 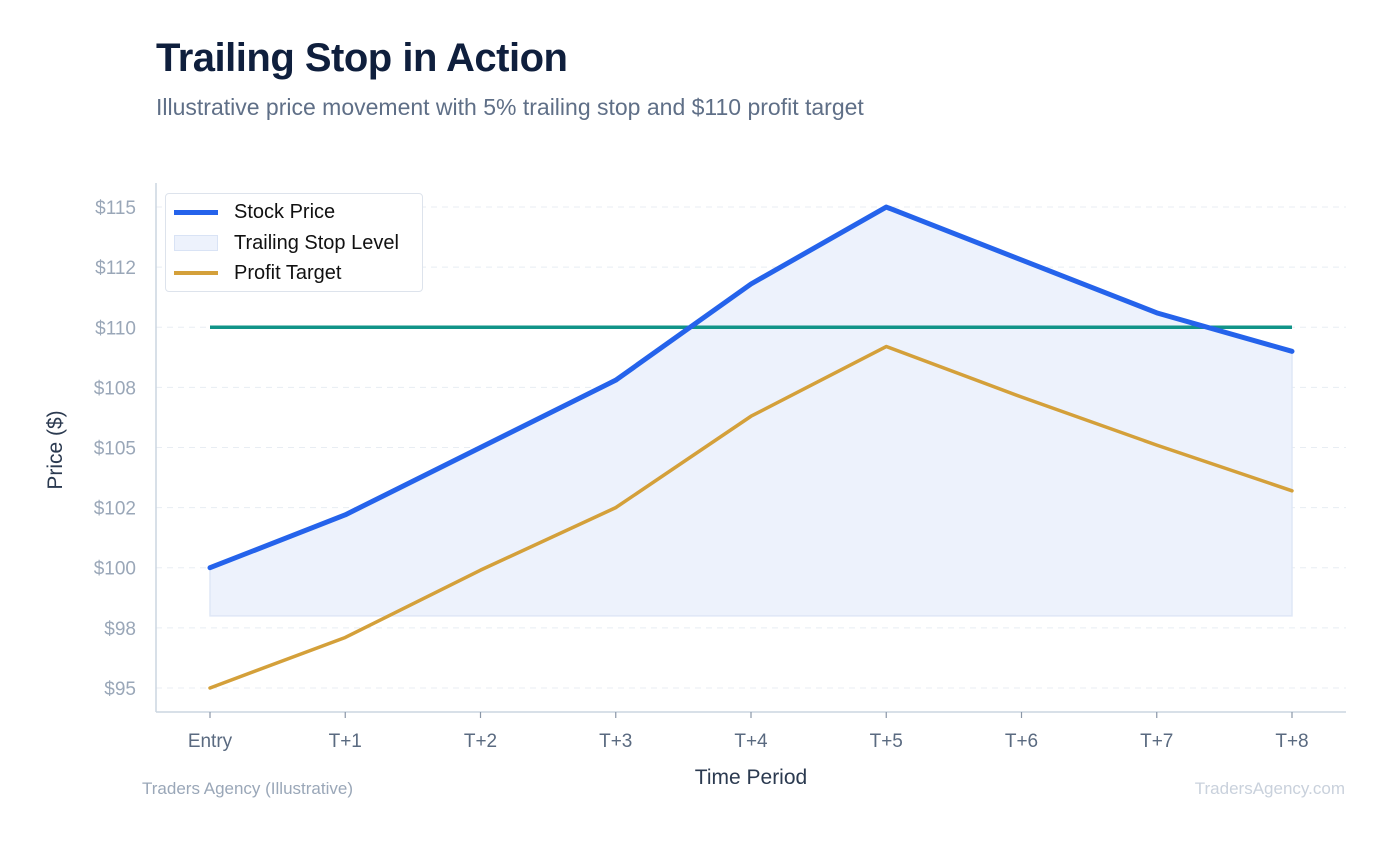 What do you see at coordinates (1291, 741) in the screenshot?
I see `x-tick-label: T+8` at bounding box center [1291, 741].